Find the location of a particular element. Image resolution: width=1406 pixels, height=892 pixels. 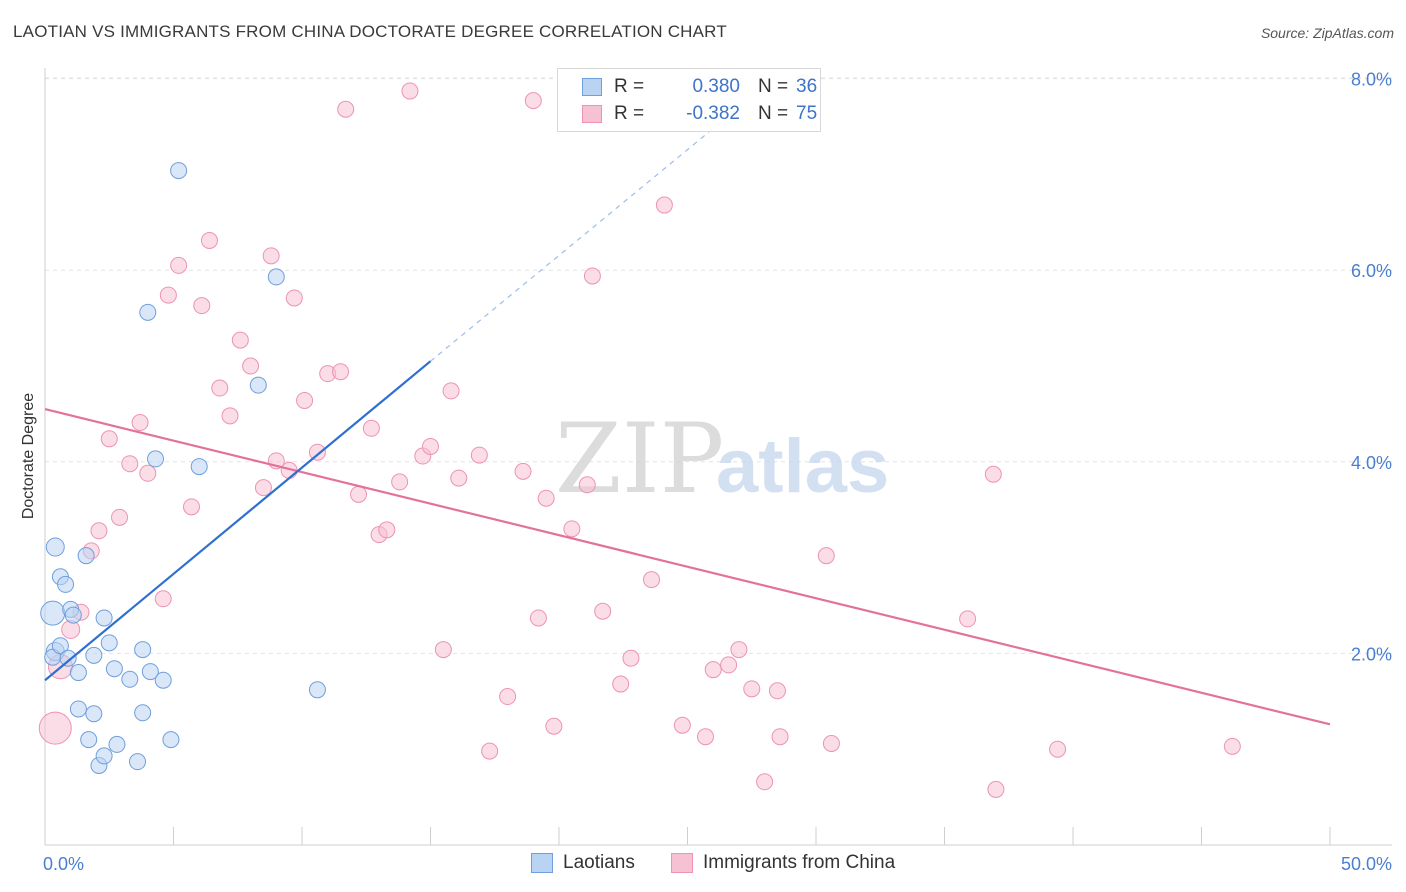

laotian-trend-line is located at coordinates (238, 521).